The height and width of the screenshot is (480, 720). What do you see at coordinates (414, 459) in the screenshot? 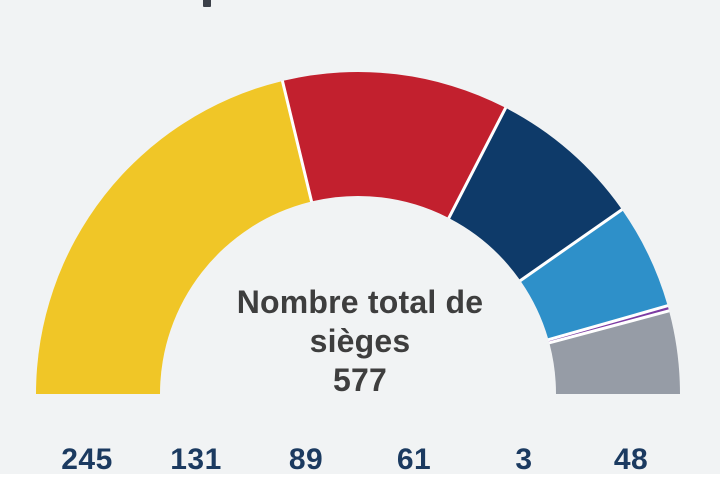
I see `seat-count-label: 61` at bounding box center [414, 459].